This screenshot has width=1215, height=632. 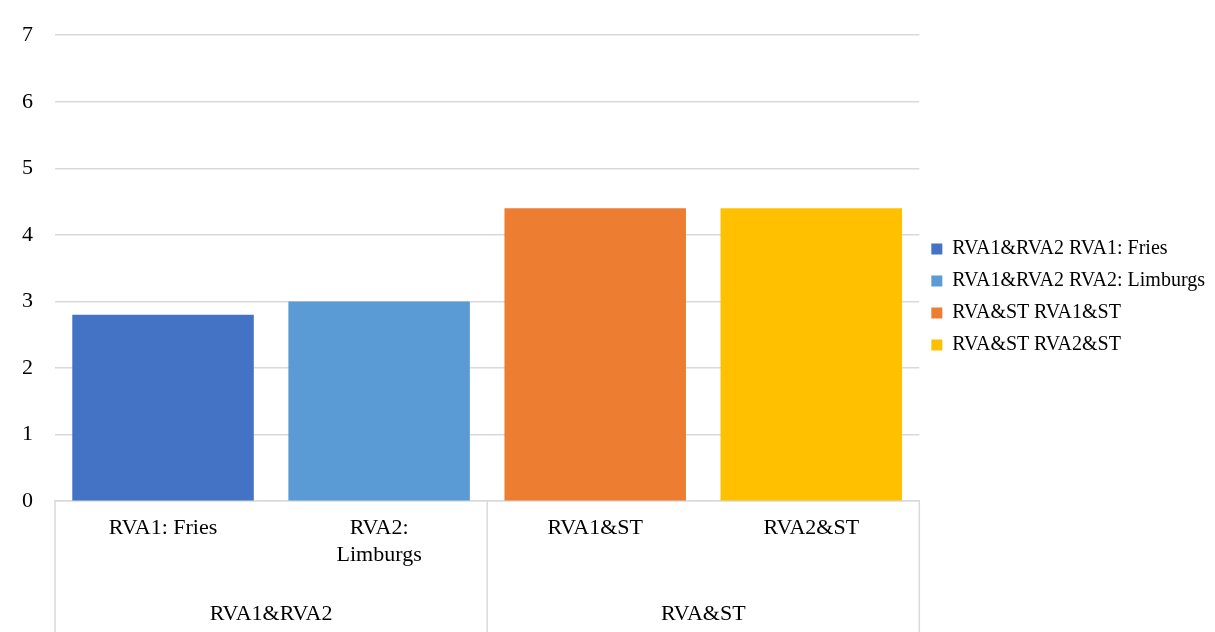 What do you see at coordinates (1079, 280) in the screenshot?
I see `legend-label: RVA1&RVA2 RVA2: Limburgs` at bounding box center [1079, 280].